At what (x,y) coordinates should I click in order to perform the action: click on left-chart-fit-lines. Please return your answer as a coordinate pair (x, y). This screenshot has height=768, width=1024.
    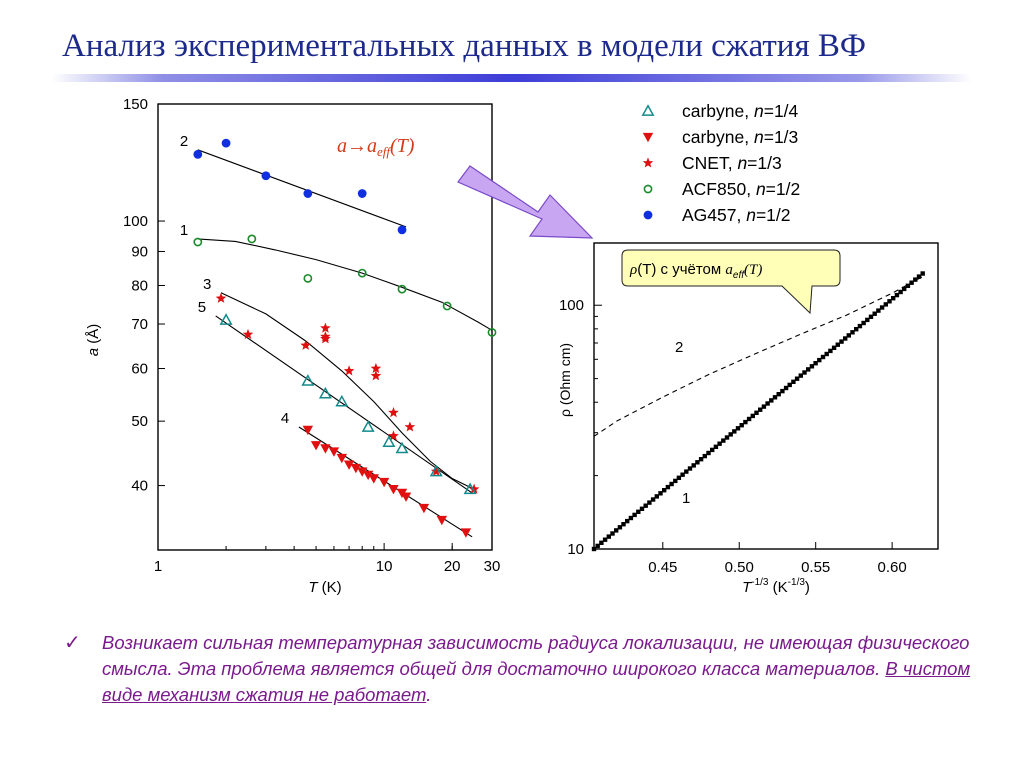
    Looking at the image, I should click on (345, 343).